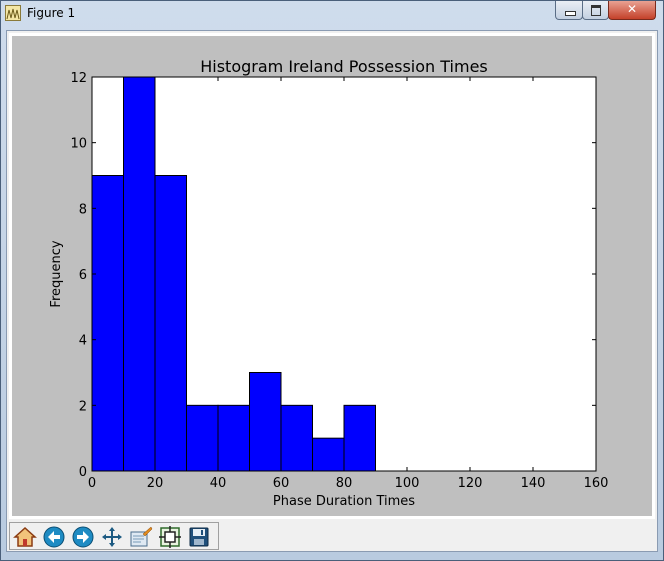 This screenshot has width=664, height=561. I want to click on x-tick-label: 100, so click(407, 483).